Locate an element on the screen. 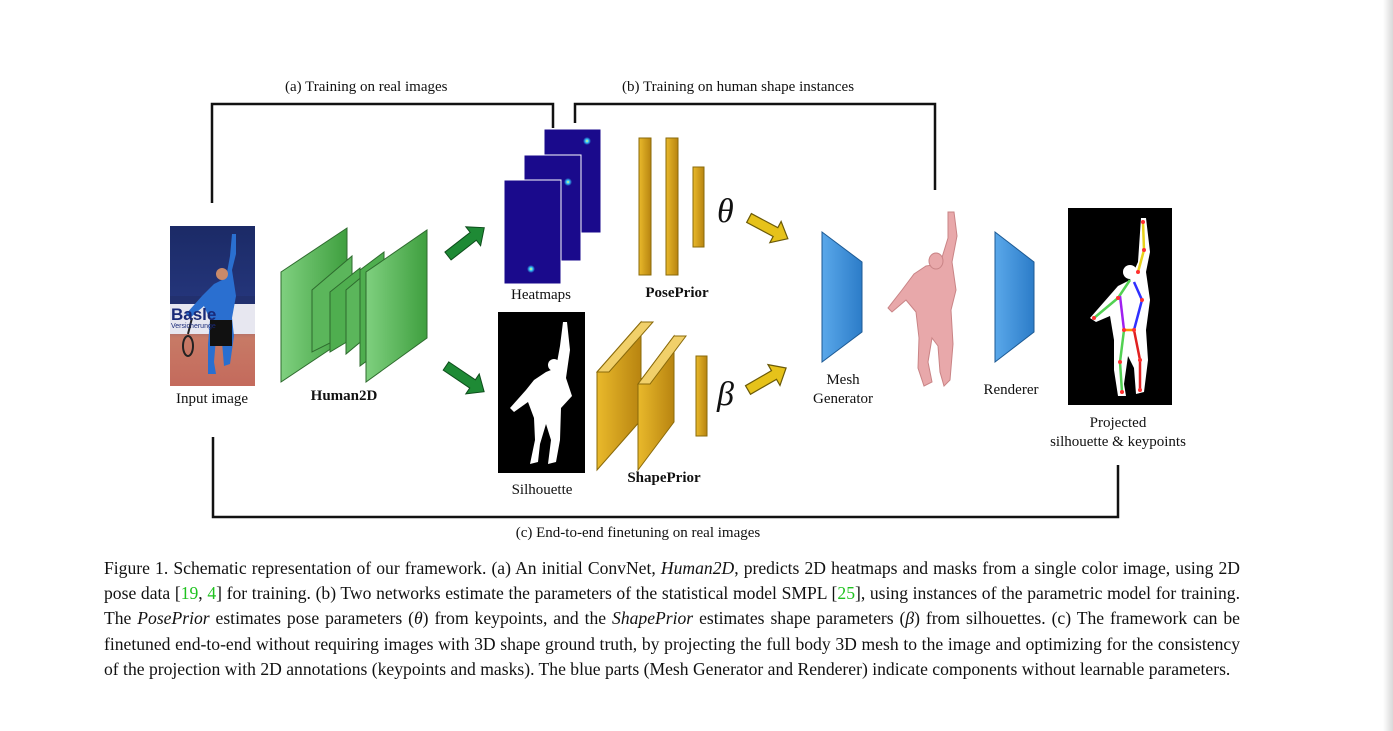 The image size is (1393, 731). label-silhouette: Silhouette is located at coordinates (542, 490).